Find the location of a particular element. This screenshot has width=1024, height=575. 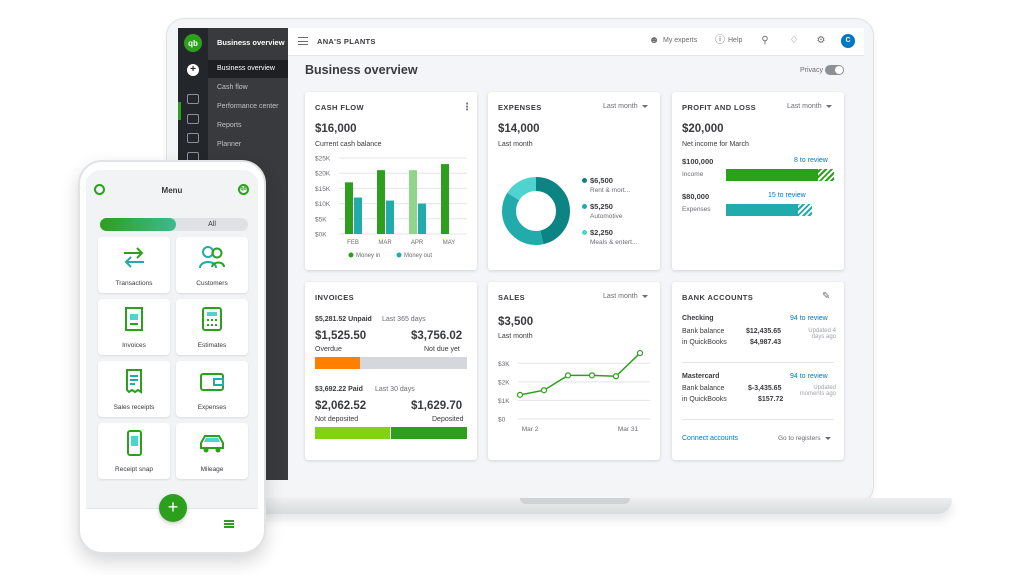

new-plus-icon: + is located at coordinates (193, 70).